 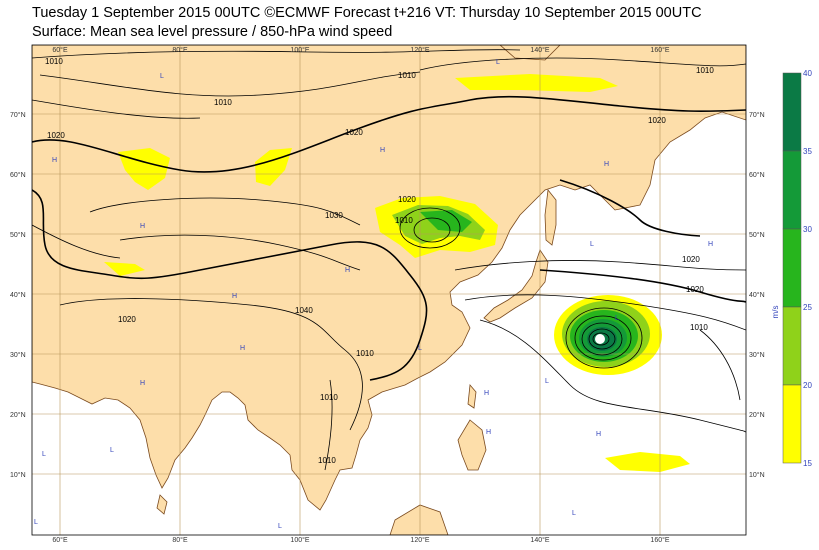 I want to click on isobar-label: 1040, so click(x=304, y=310).